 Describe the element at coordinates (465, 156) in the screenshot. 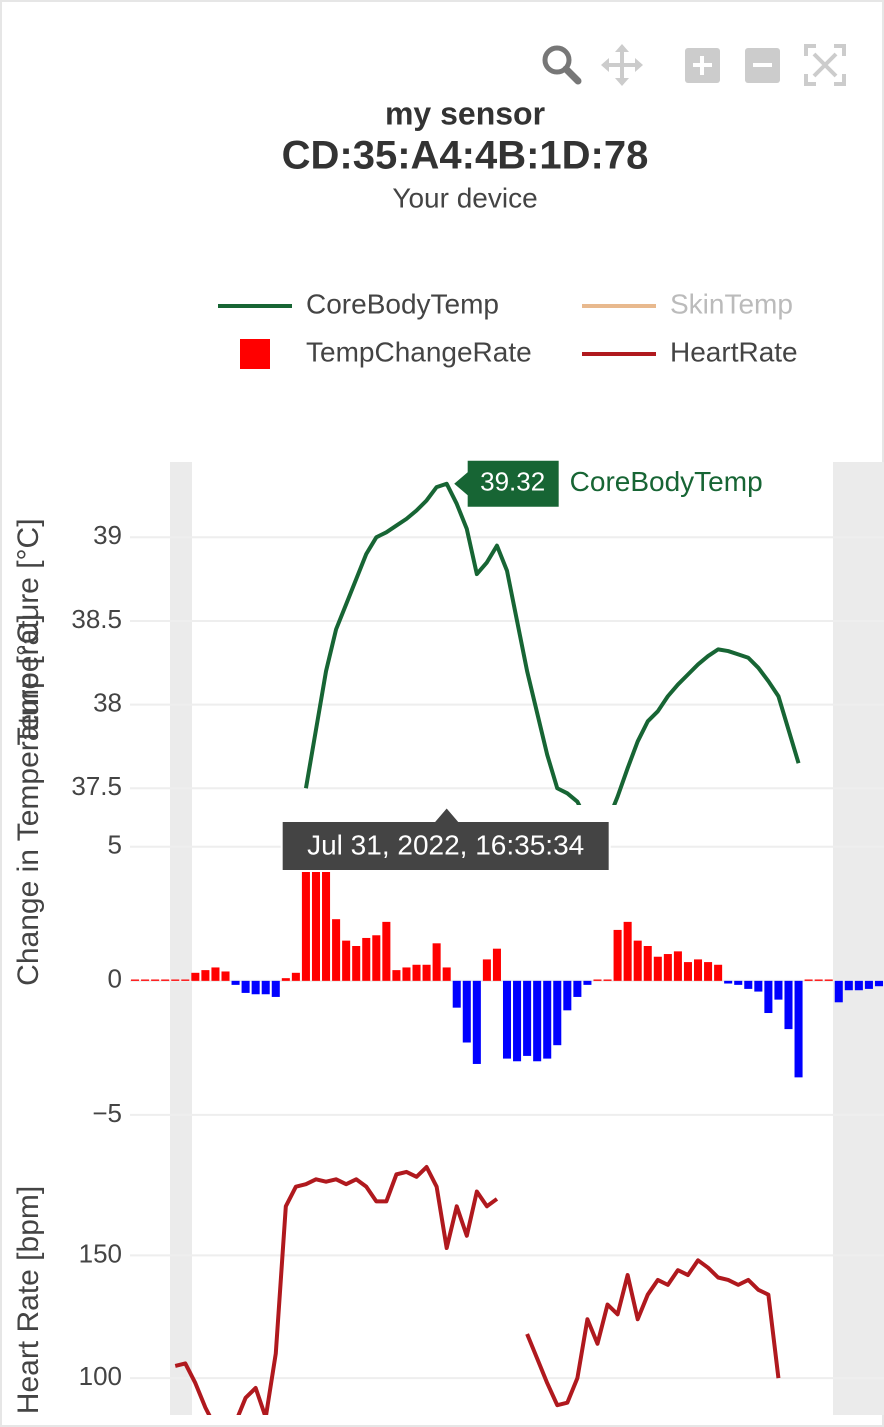

I see `device-id: CD:35:A4:4B:1D:78` at that location.